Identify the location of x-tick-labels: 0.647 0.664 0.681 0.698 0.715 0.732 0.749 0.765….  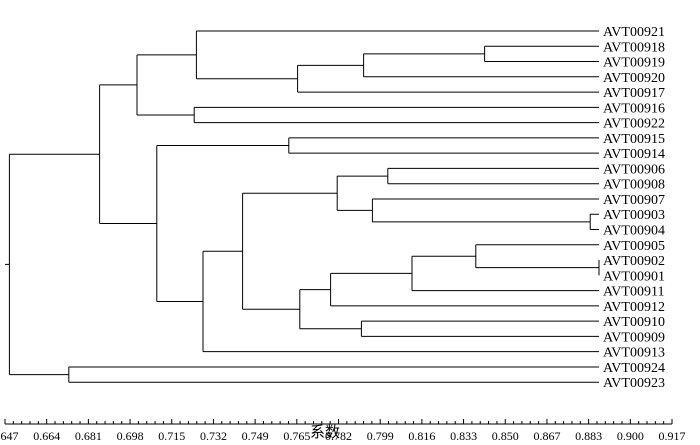
(343, 436).